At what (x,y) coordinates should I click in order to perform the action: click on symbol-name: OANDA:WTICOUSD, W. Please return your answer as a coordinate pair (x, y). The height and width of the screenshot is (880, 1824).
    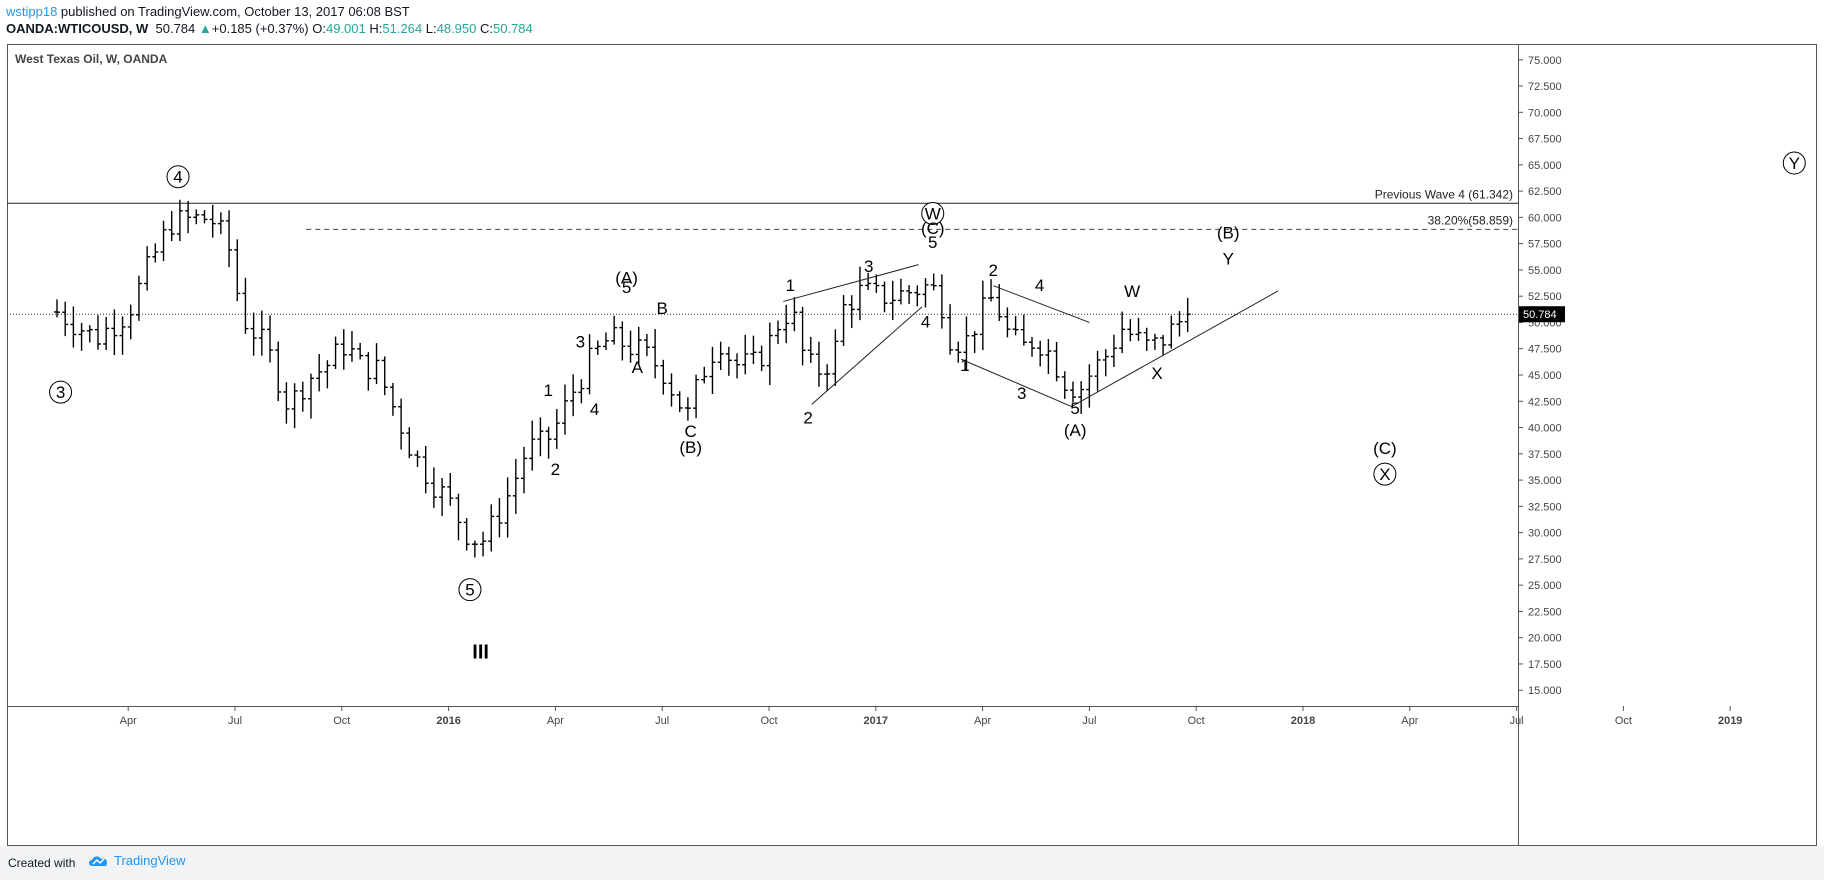
    Looking at the image, I should click on (77, 28).